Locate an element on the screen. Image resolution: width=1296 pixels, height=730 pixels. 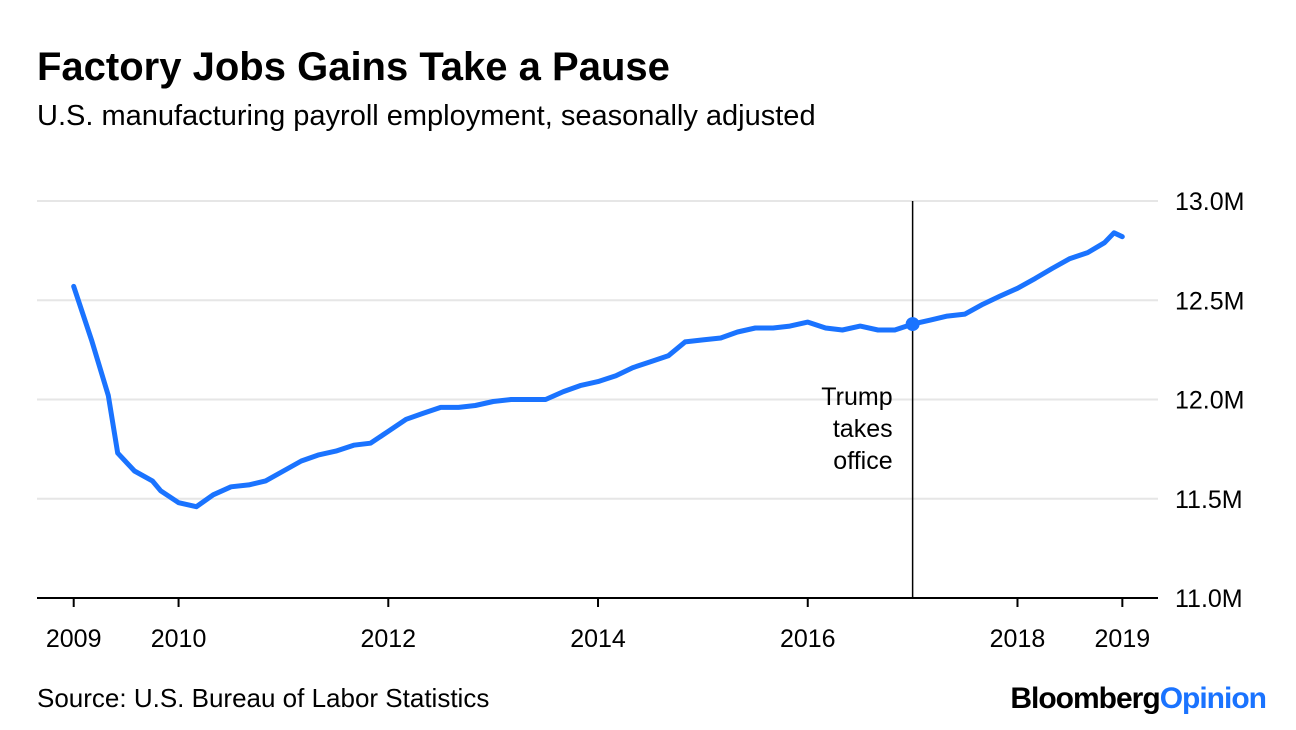
x-tick-label: 2016 is located at coordinates (808, 639).